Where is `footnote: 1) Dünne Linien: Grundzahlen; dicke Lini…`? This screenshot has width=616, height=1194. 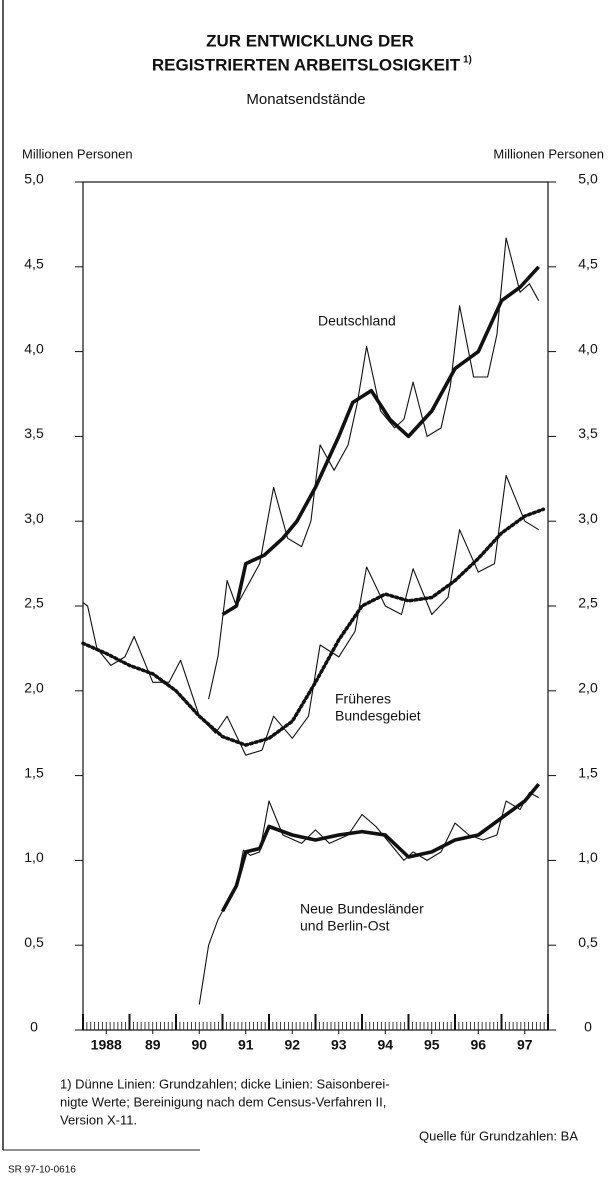
footnote: 1) Dünne Linien: Grundzahlen; dicke Lini… is located at coordinates (225, 1083).